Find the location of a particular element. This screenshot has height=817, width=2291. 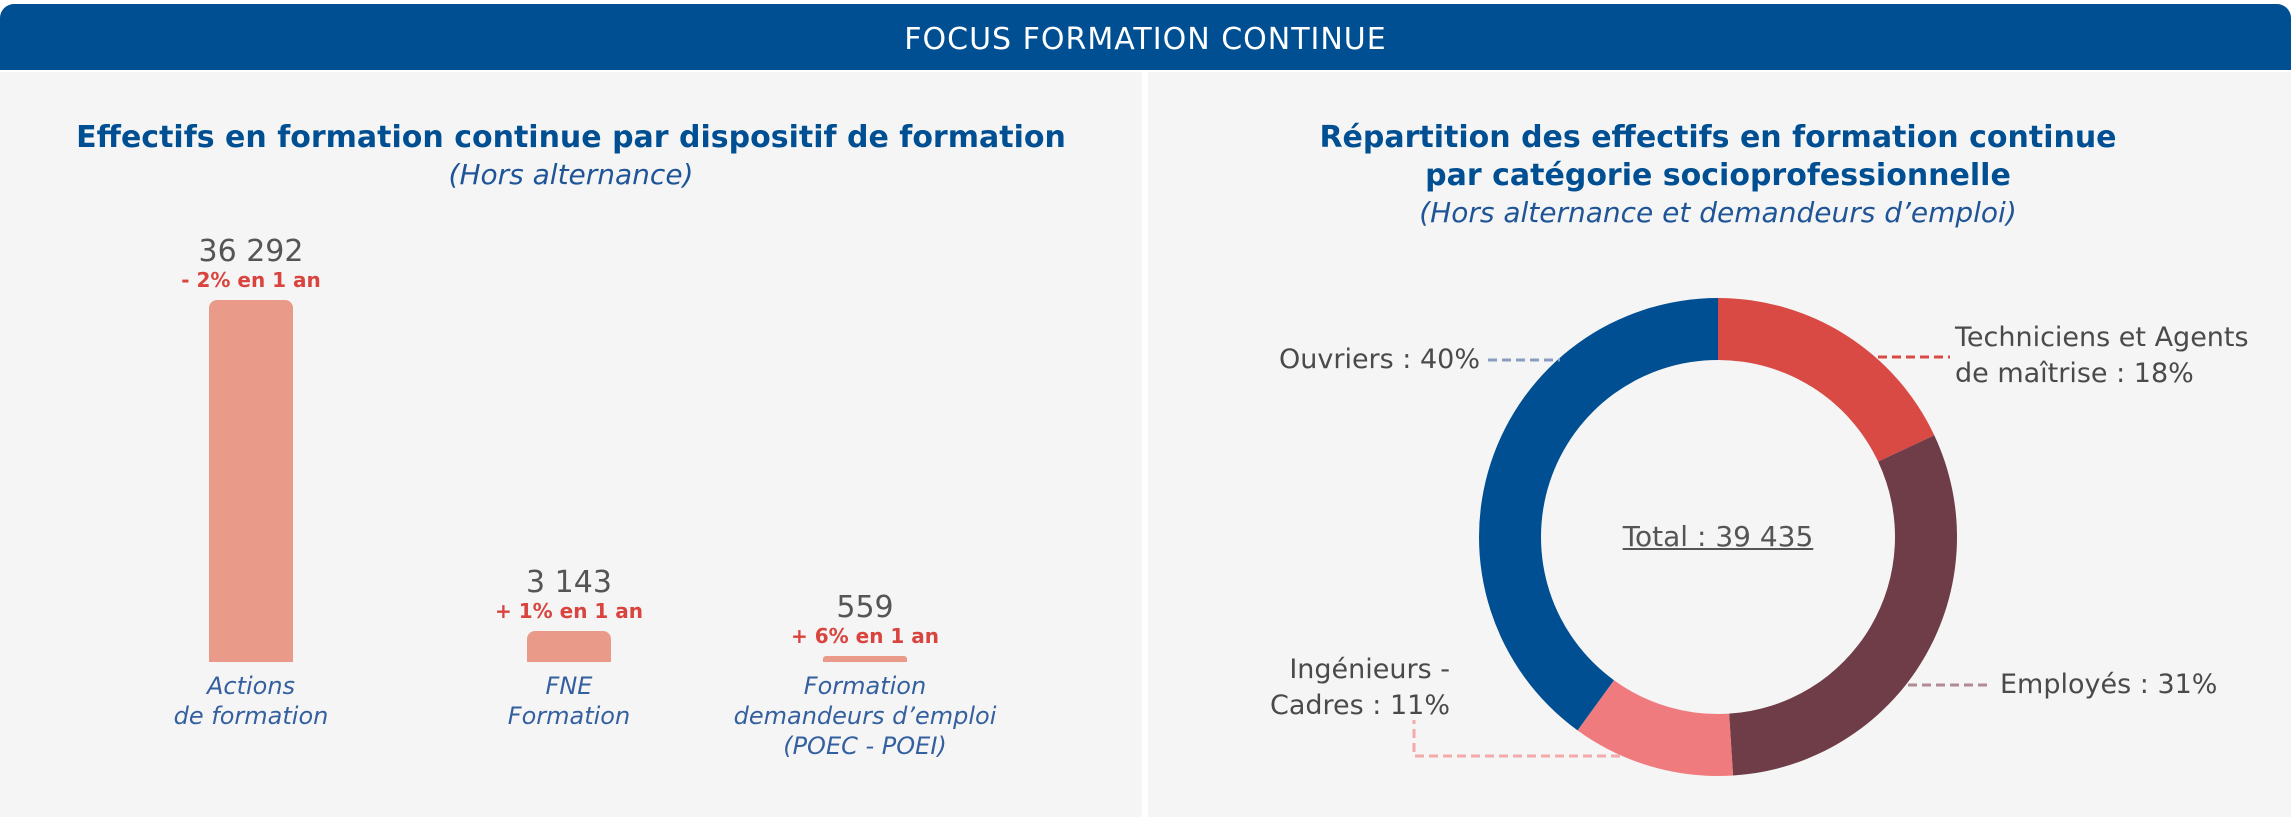

bar-category-line: (POEC - POEI) is located at coordinates (865, 746).